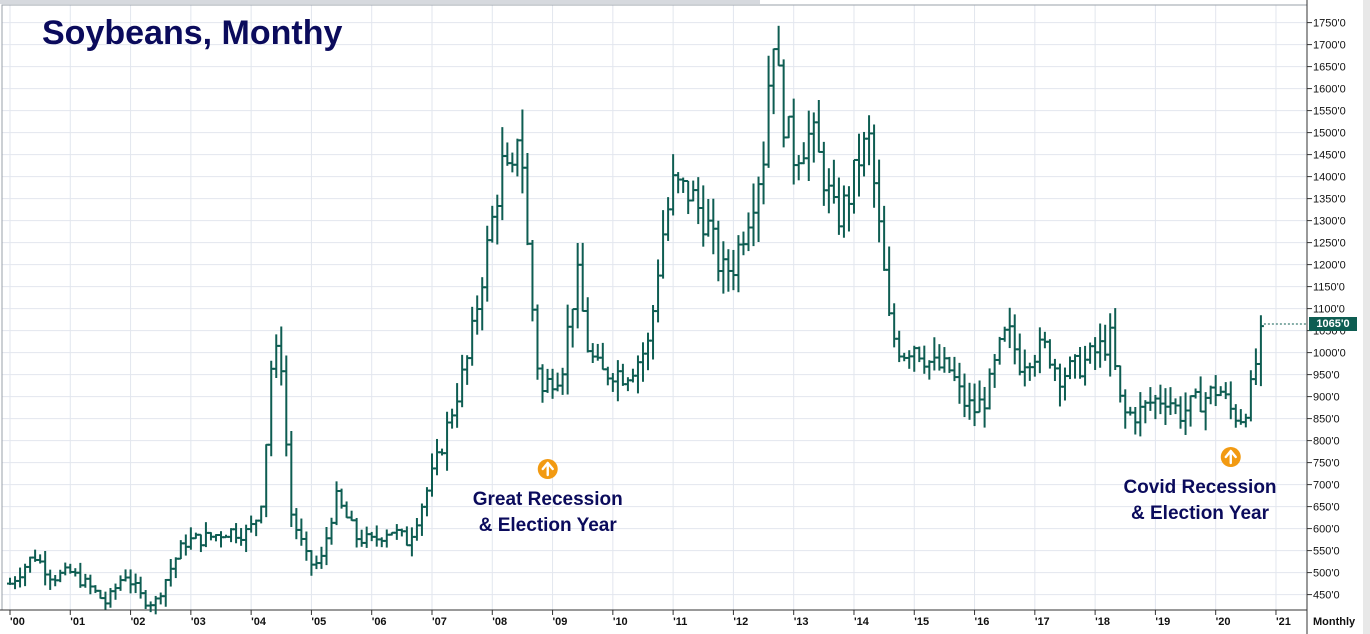 This screenshot has height=634, width=1370. What do you see at coordinates (1329, 288) in the screenshot?
I see `y-tick-label: 1150'0` at bounding box center [1329, 288].